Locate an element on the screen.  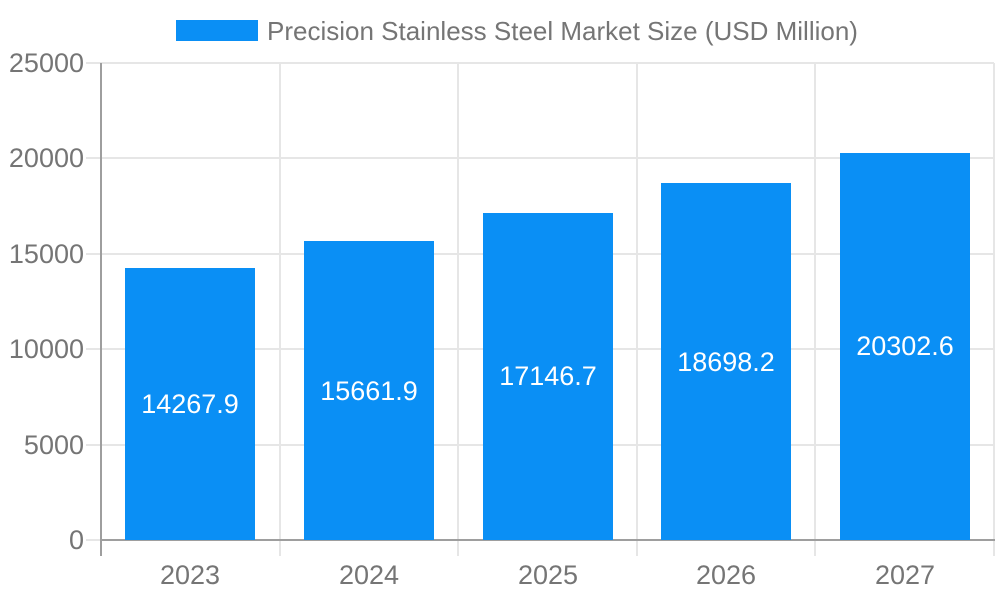
bar-value-label: 18698.2 is located at coordinates (726, 362).